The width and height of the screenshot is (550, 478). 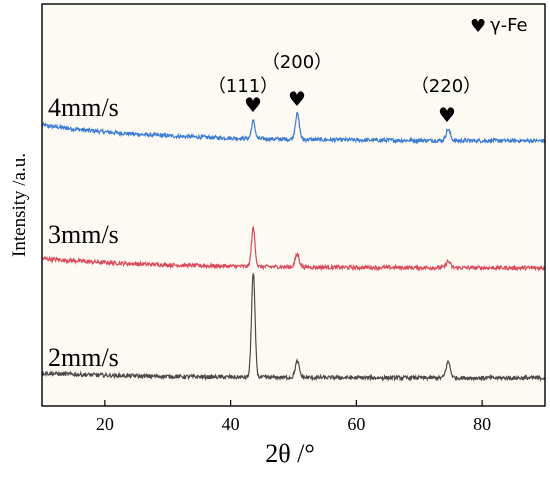 I want to click on series-label-3mm: 3mm/s, so click(x=83, y=234).